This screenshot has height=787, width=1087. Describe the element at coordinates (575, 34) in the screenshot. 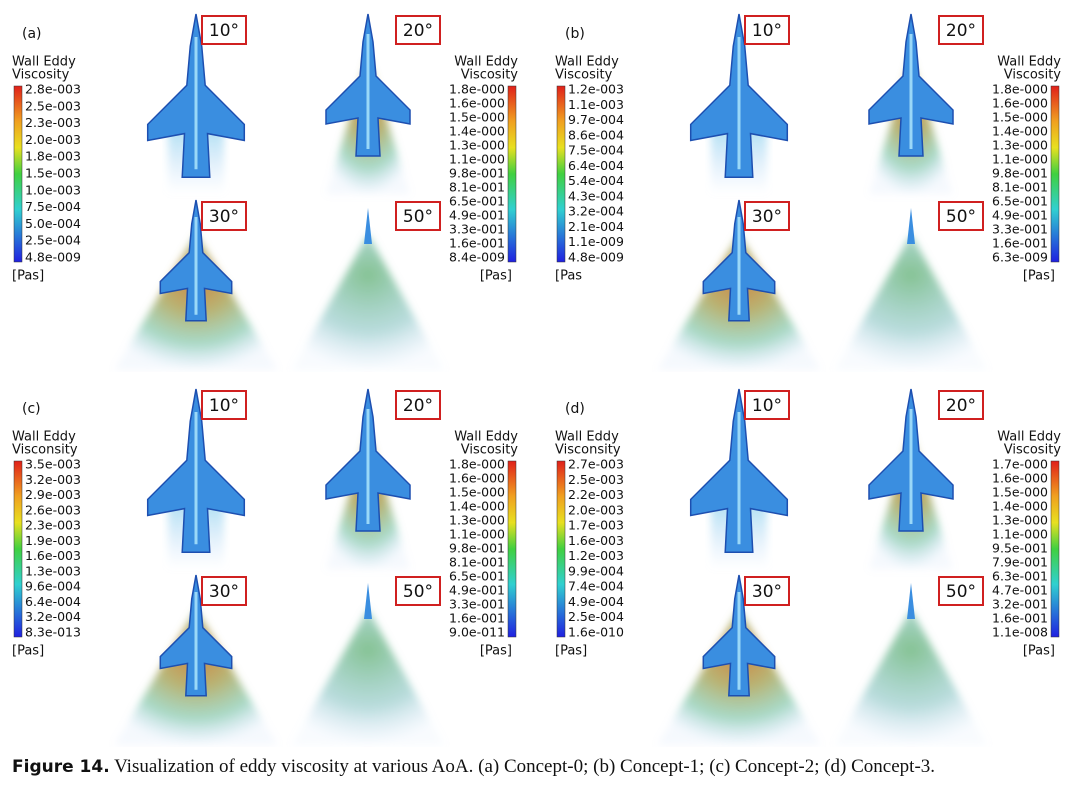

I see `panel-label: (b)` at that location.